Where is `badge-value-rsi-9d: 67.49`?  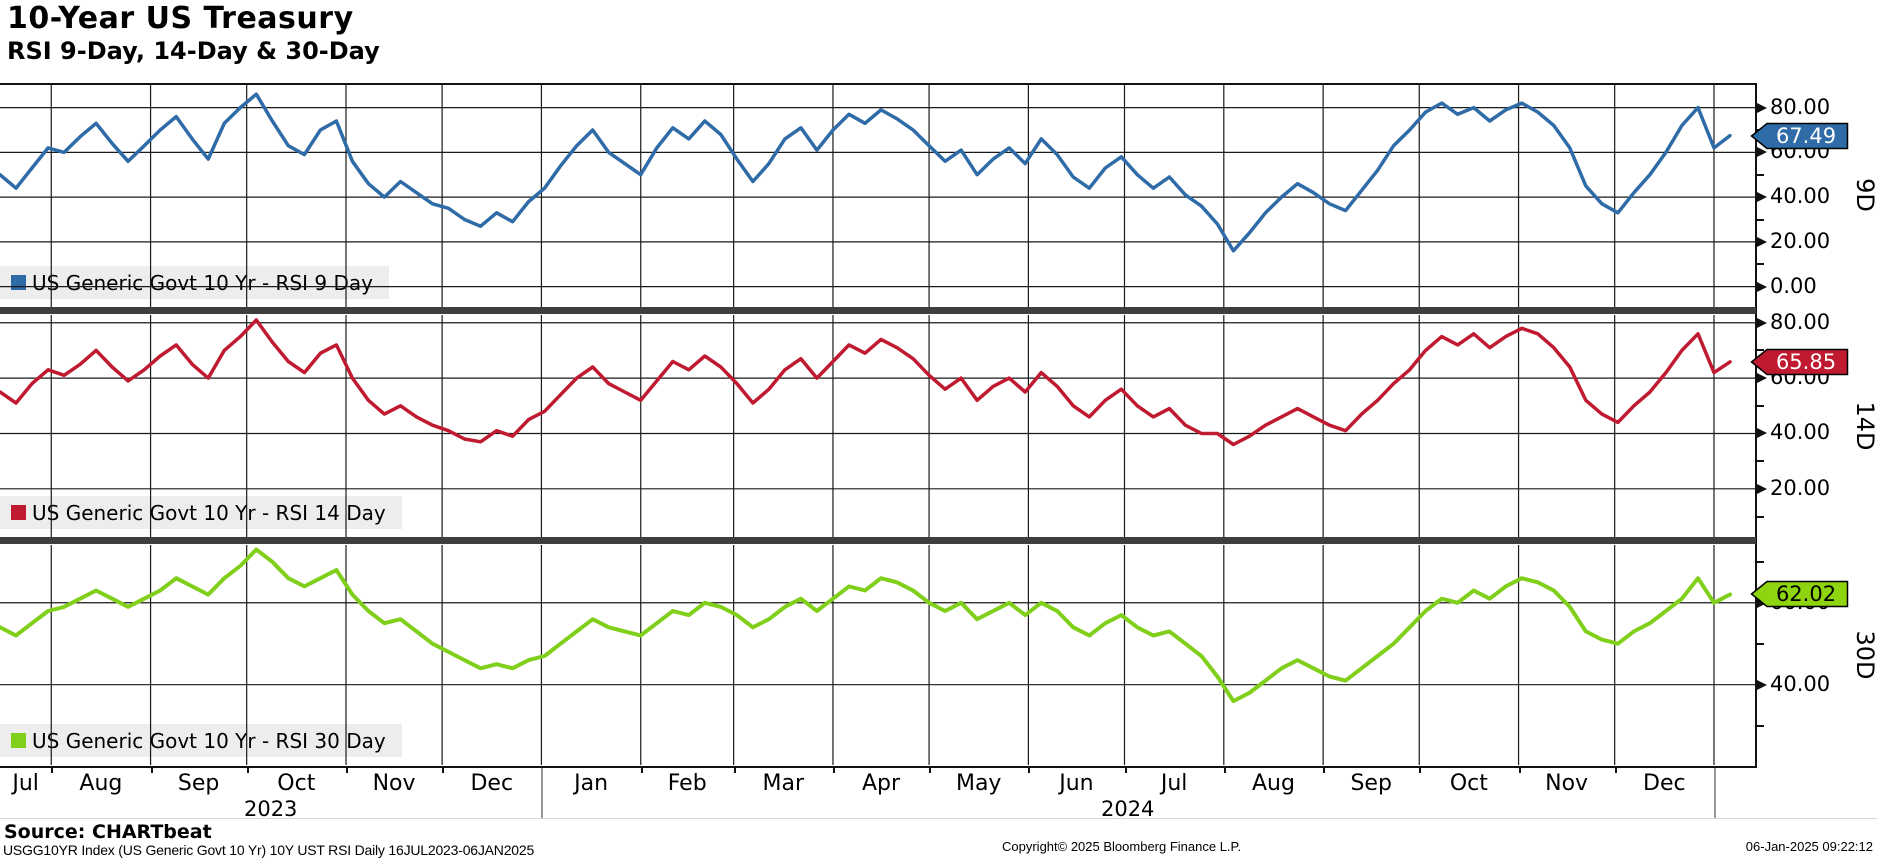 badge-value-rsi-9d: 67.49 is located at coordinates (1806, 135).